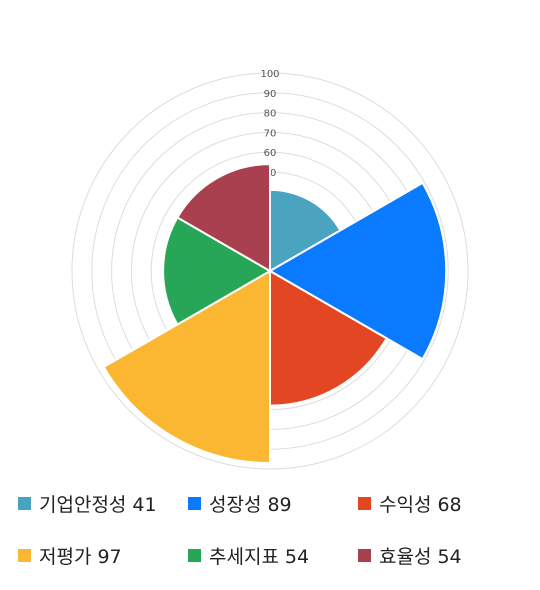 Image resolution: width=540 pixels, height=590 pixels. What do you see at coordinates (405, 556) in the screenshot?
I see `legend-label: 효율성` at bounding box center [405, 556].